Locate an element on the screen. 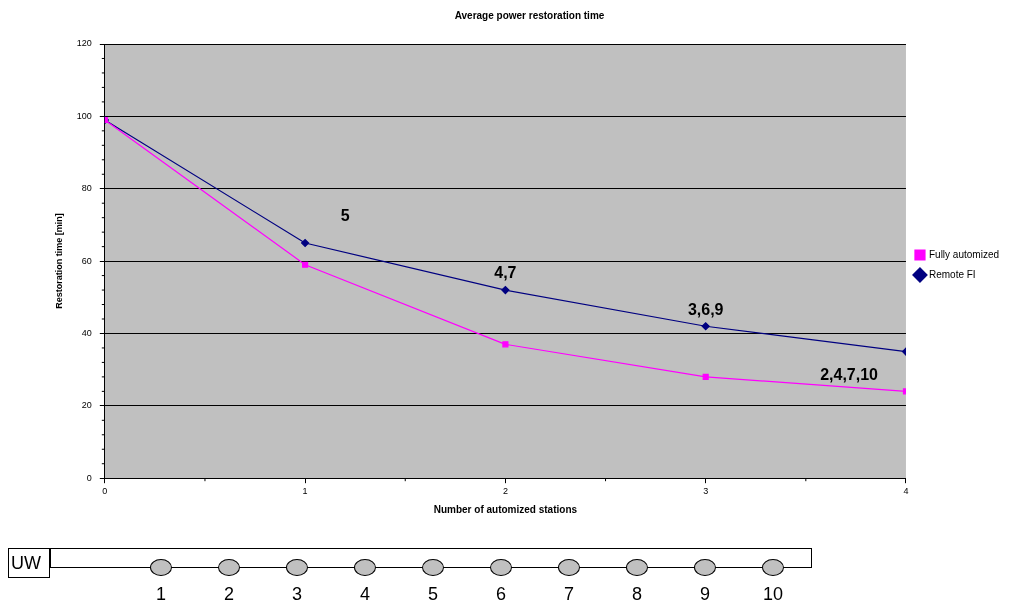  annotation: 2,4,7,10 is located at coordinates (849, 374).